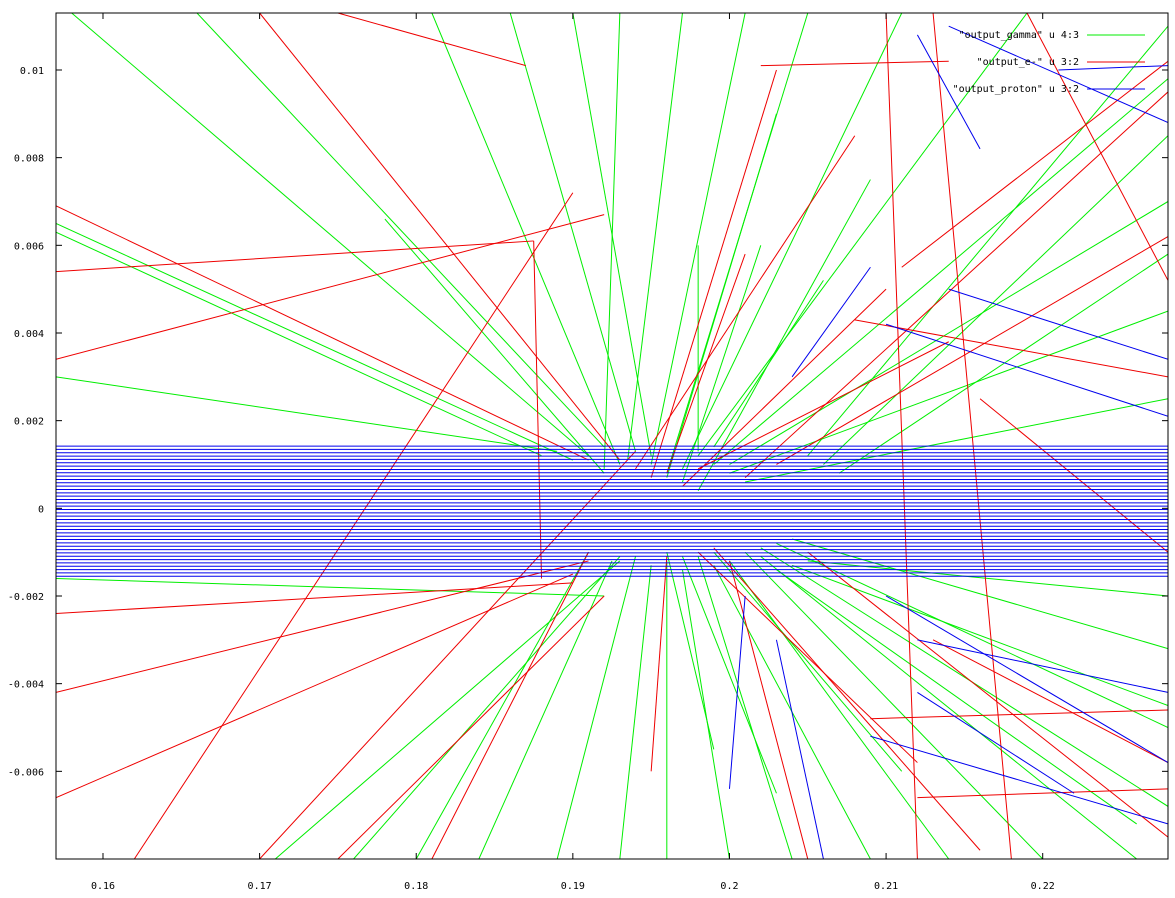 The height and width of the screenshot is (898, 1175). I want to click on x-tick-label: 0.16, so click(103, 886).